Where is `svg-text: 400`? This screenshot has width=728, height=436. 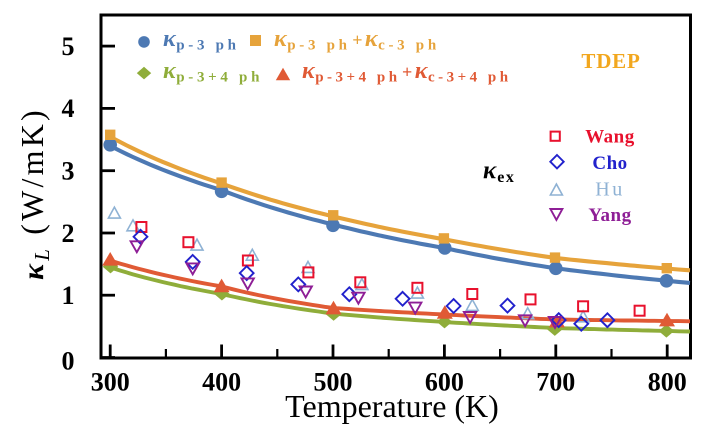
svg-text: 400 is located at coordinates (221, 382).